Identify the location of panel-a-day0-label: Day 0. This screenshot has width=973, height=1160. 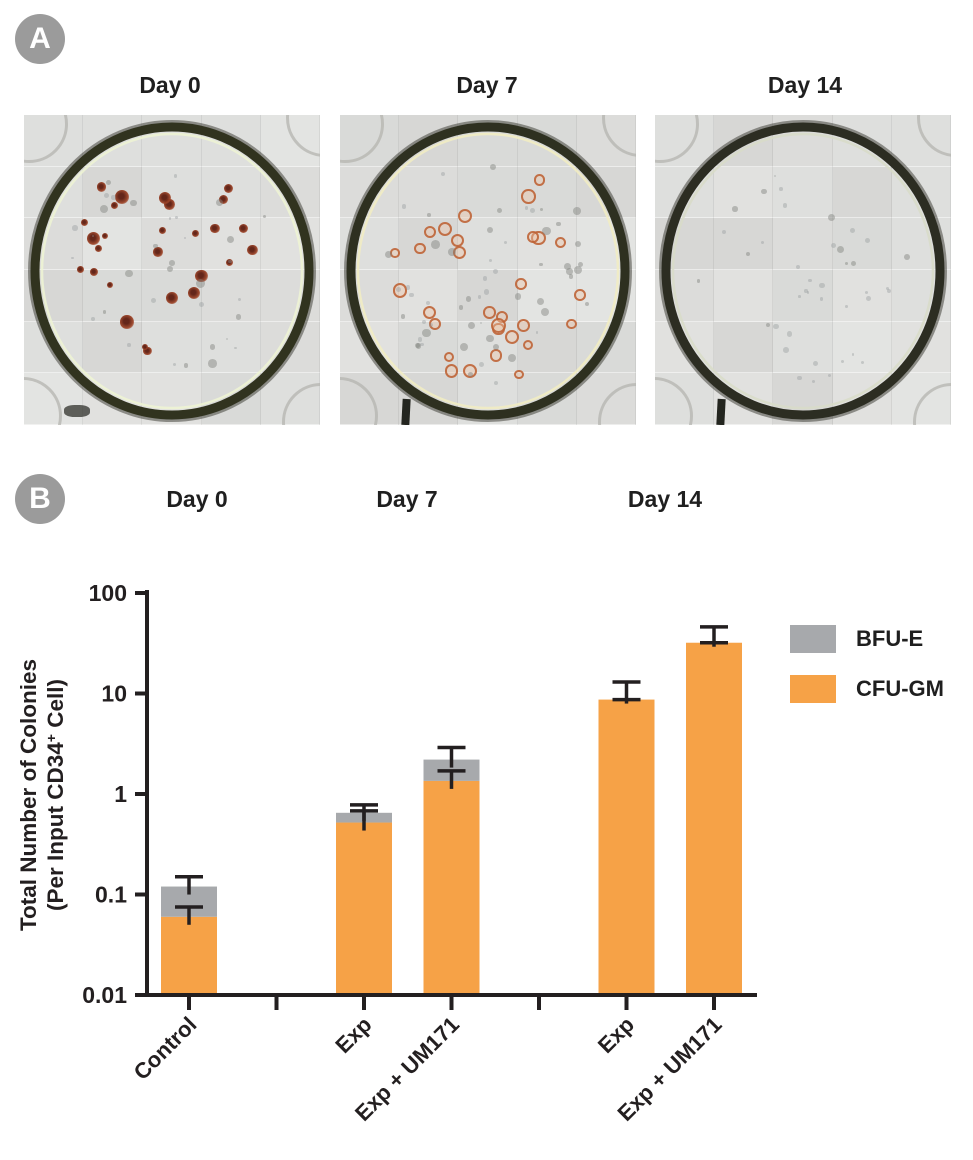
(170, 85).